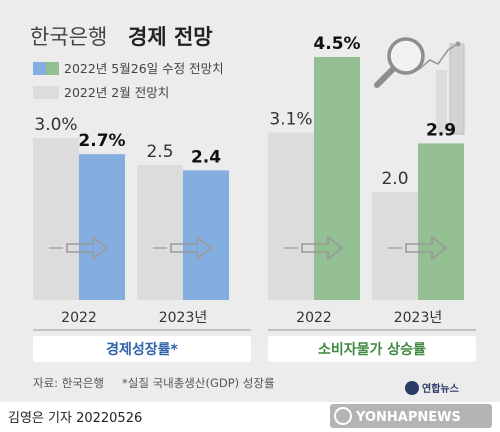  What do you see at coordinates (68, 37) in the screenshot?
I see `title-light: 한국은행` at bounding box center [68, 37].